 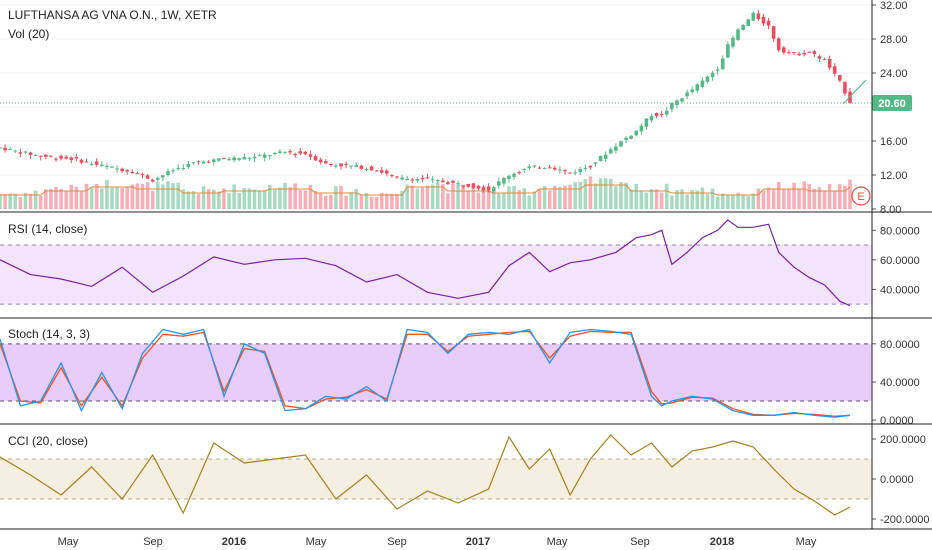 I want to click on earnings-marker: E, so click(x=861, y=196).